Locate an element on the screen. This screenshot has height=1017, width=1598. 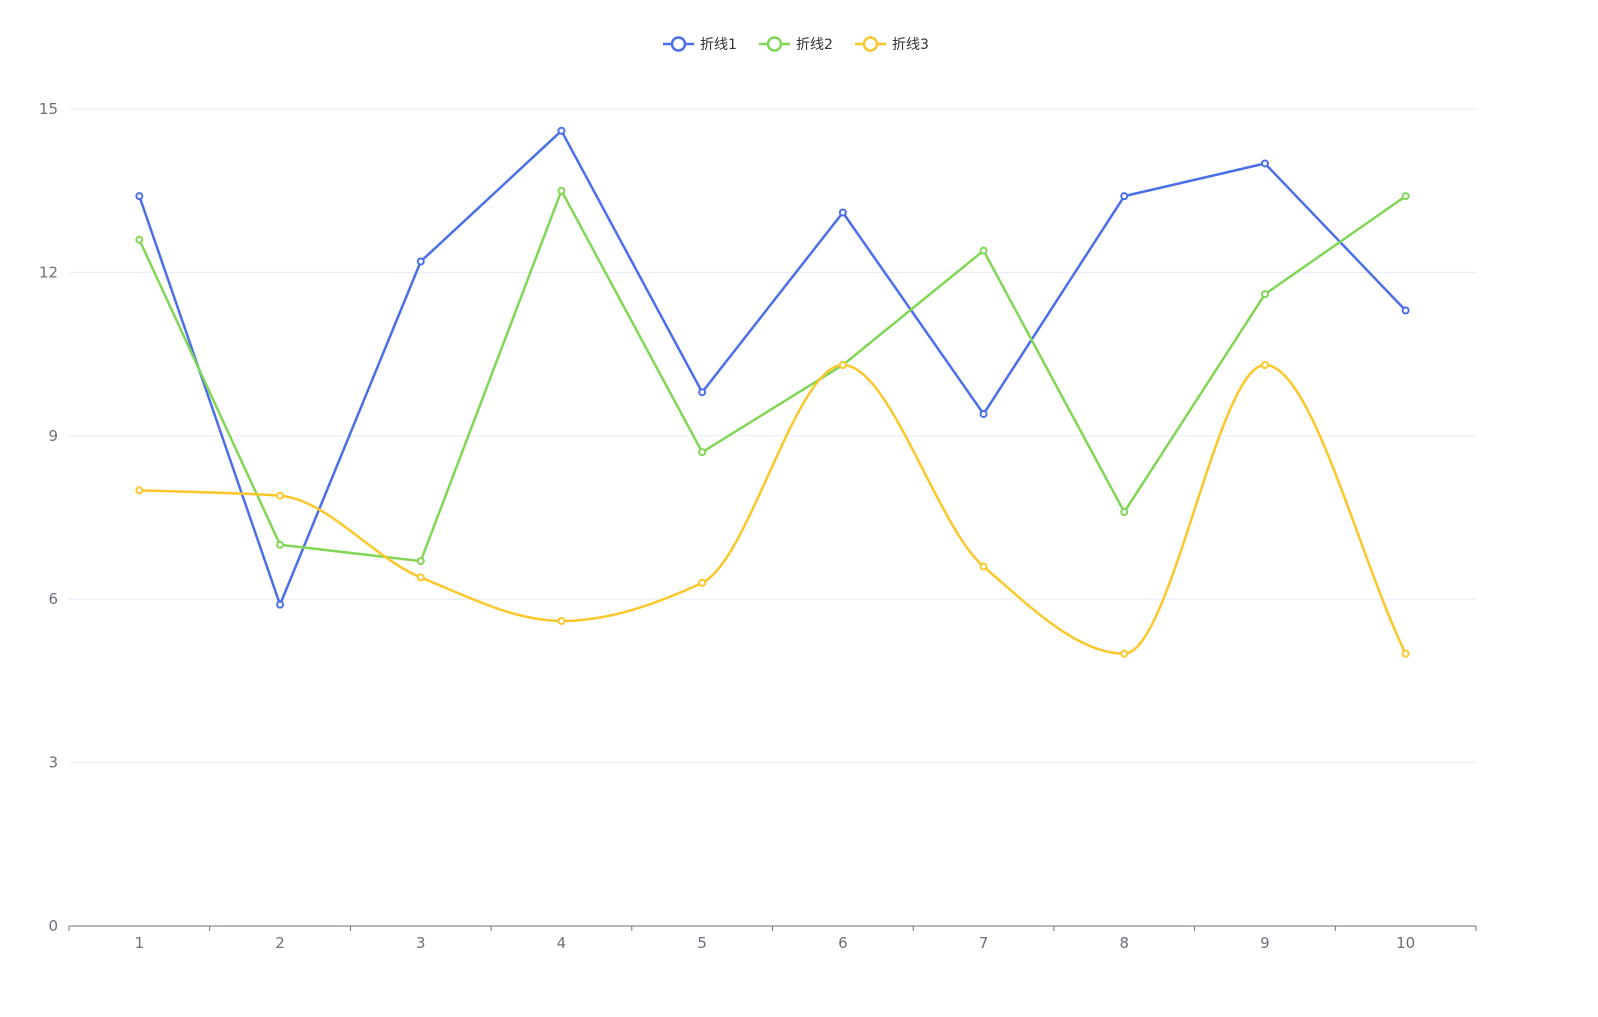
x-tick-label: 3 is located at coordinates (421, 943).